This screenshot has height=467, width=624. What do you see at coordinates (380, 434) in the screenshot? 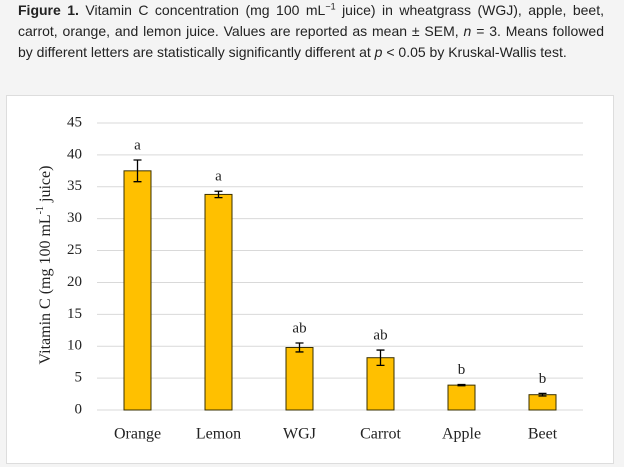
I see `x-tick-label: Carrot` at bounding box center [380, 434].